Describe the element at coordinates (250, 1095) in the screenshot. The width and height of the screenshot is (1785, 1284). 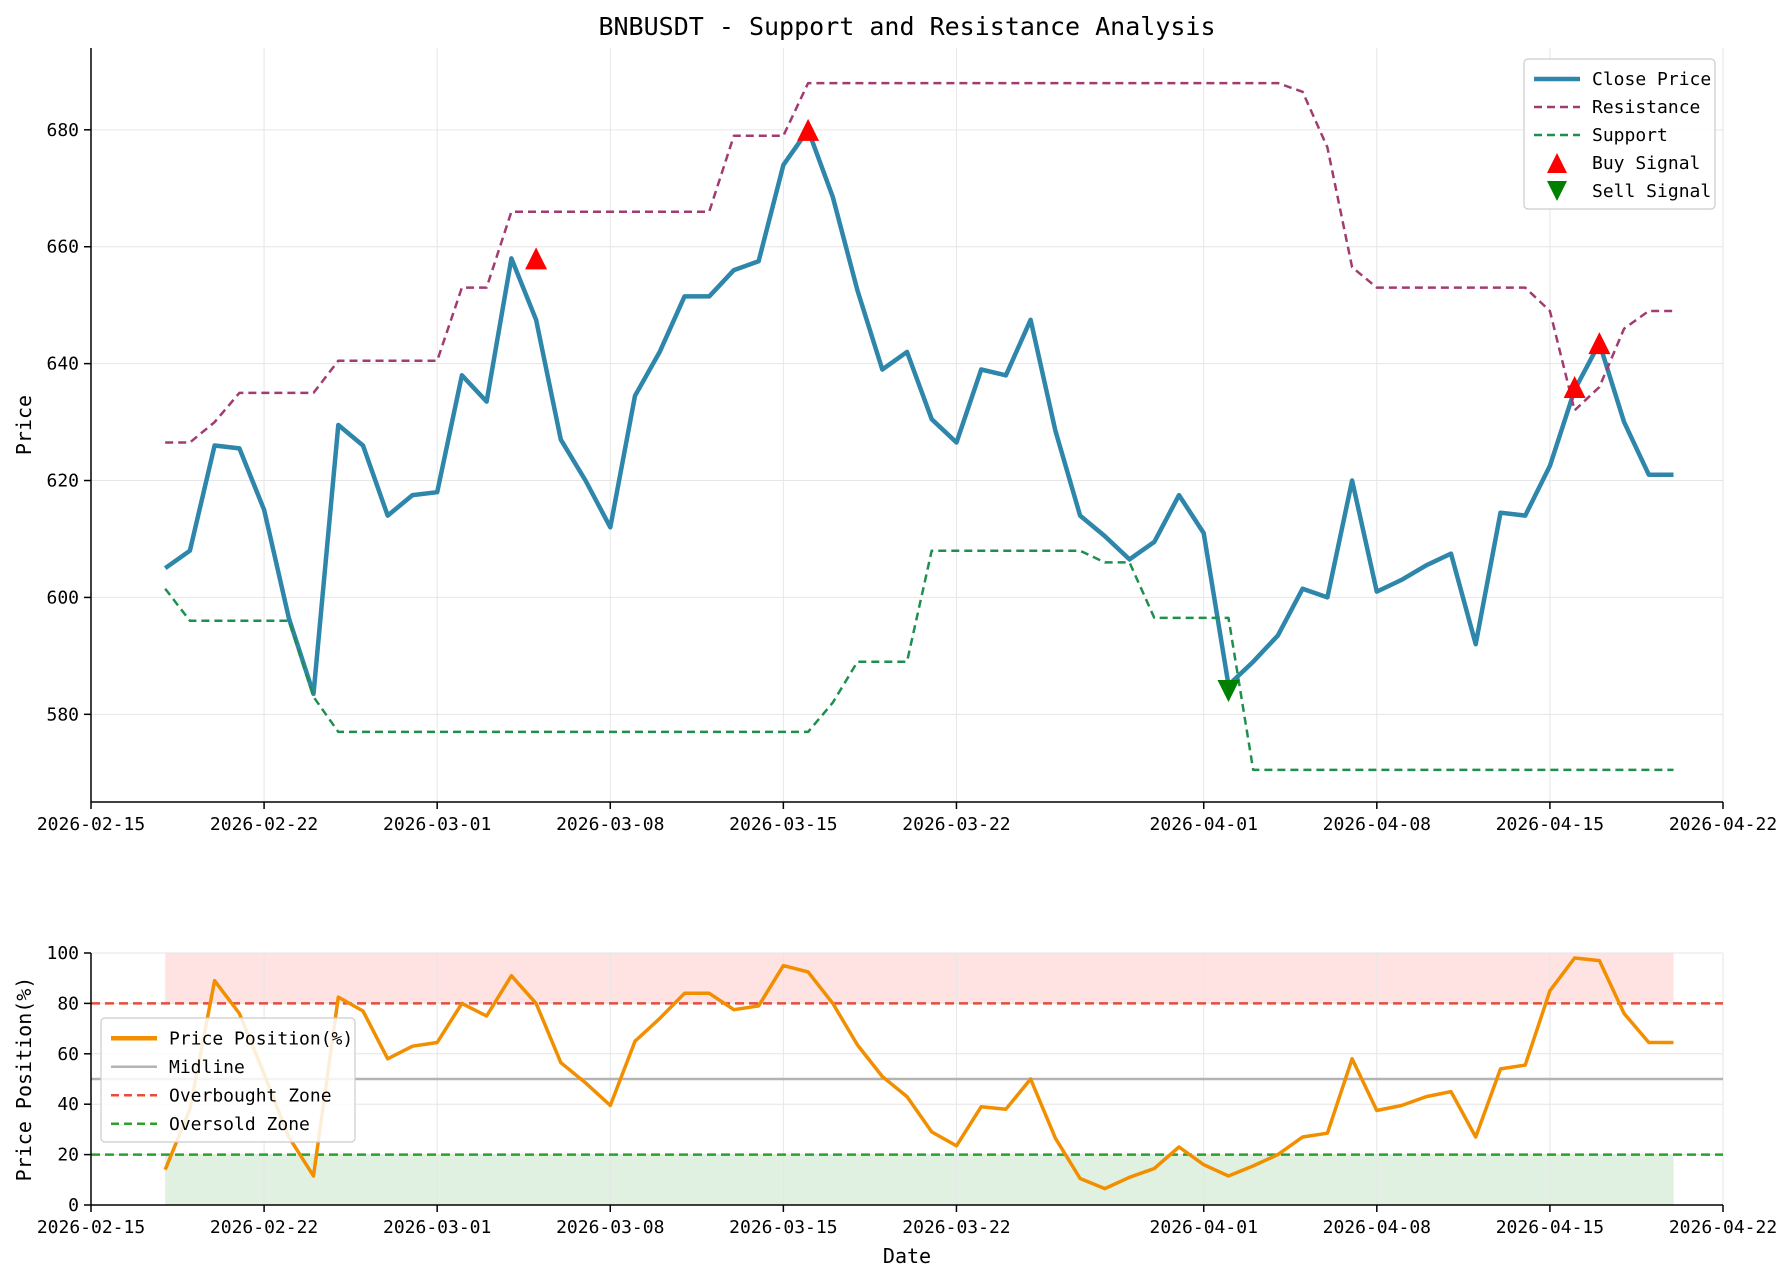
I see `legend-label: Overbought Zone` at that location.